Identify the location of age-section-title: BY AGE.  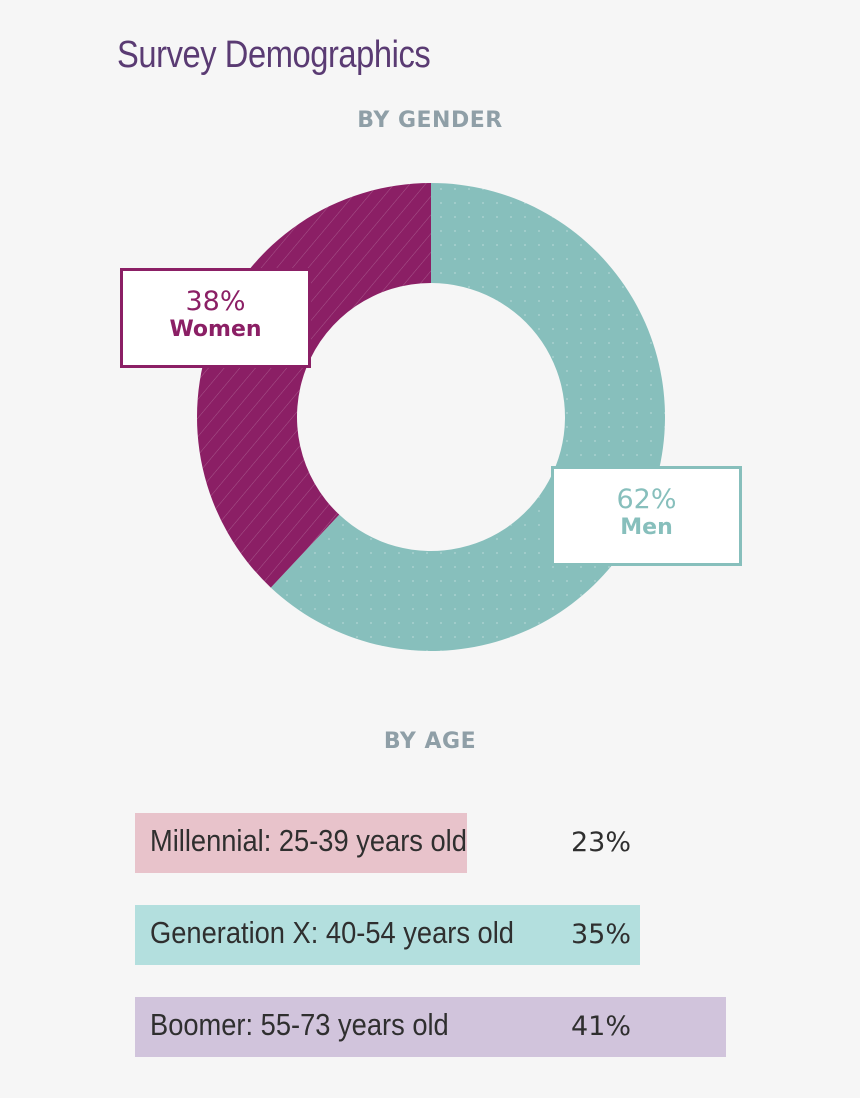
(430, 741).